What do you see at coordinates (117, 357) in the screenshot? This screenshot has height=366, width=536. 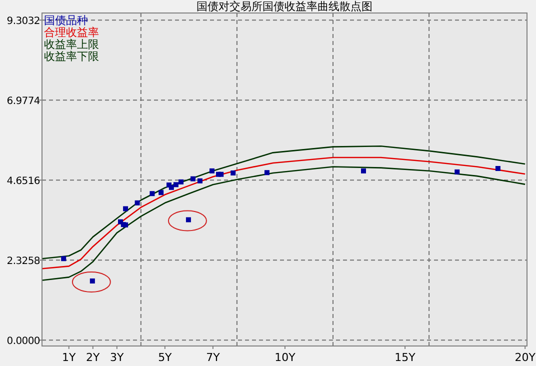 I see `x-tick-label: 3Y` at bounding box center [117, 357].